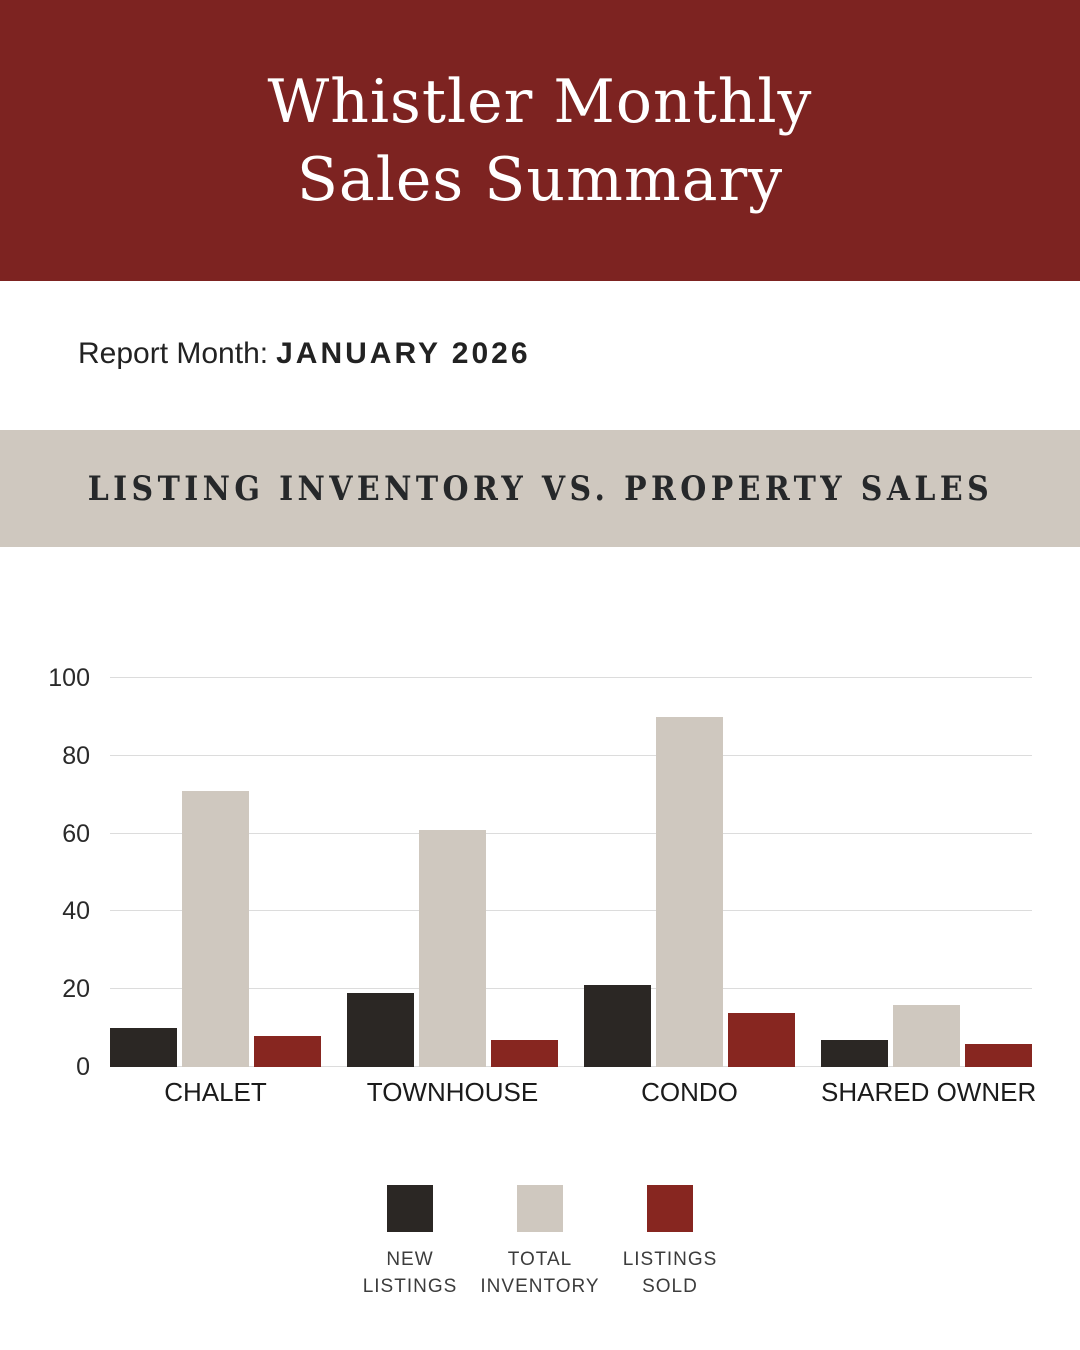 Image resolution: width=1080 pixels, height=1350 pixels. Describe the element at coordinates (76, 989) in the screenshot. I see `y-axis-tick-label: 20` at that location.